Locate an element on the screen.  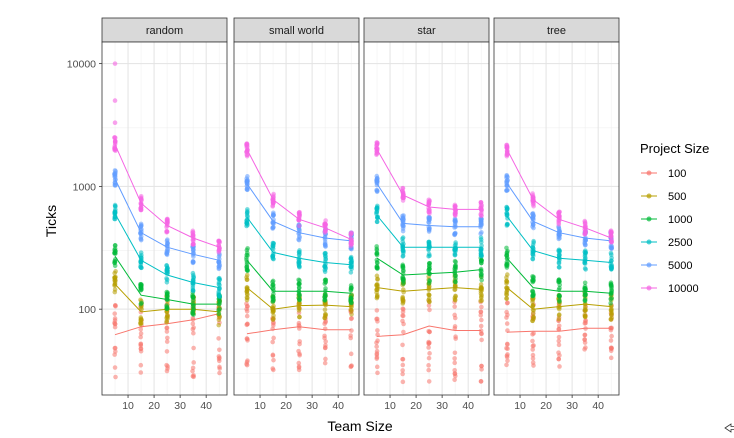
y-axis: 100 1000 10000 is located at coordinates (84, 187).